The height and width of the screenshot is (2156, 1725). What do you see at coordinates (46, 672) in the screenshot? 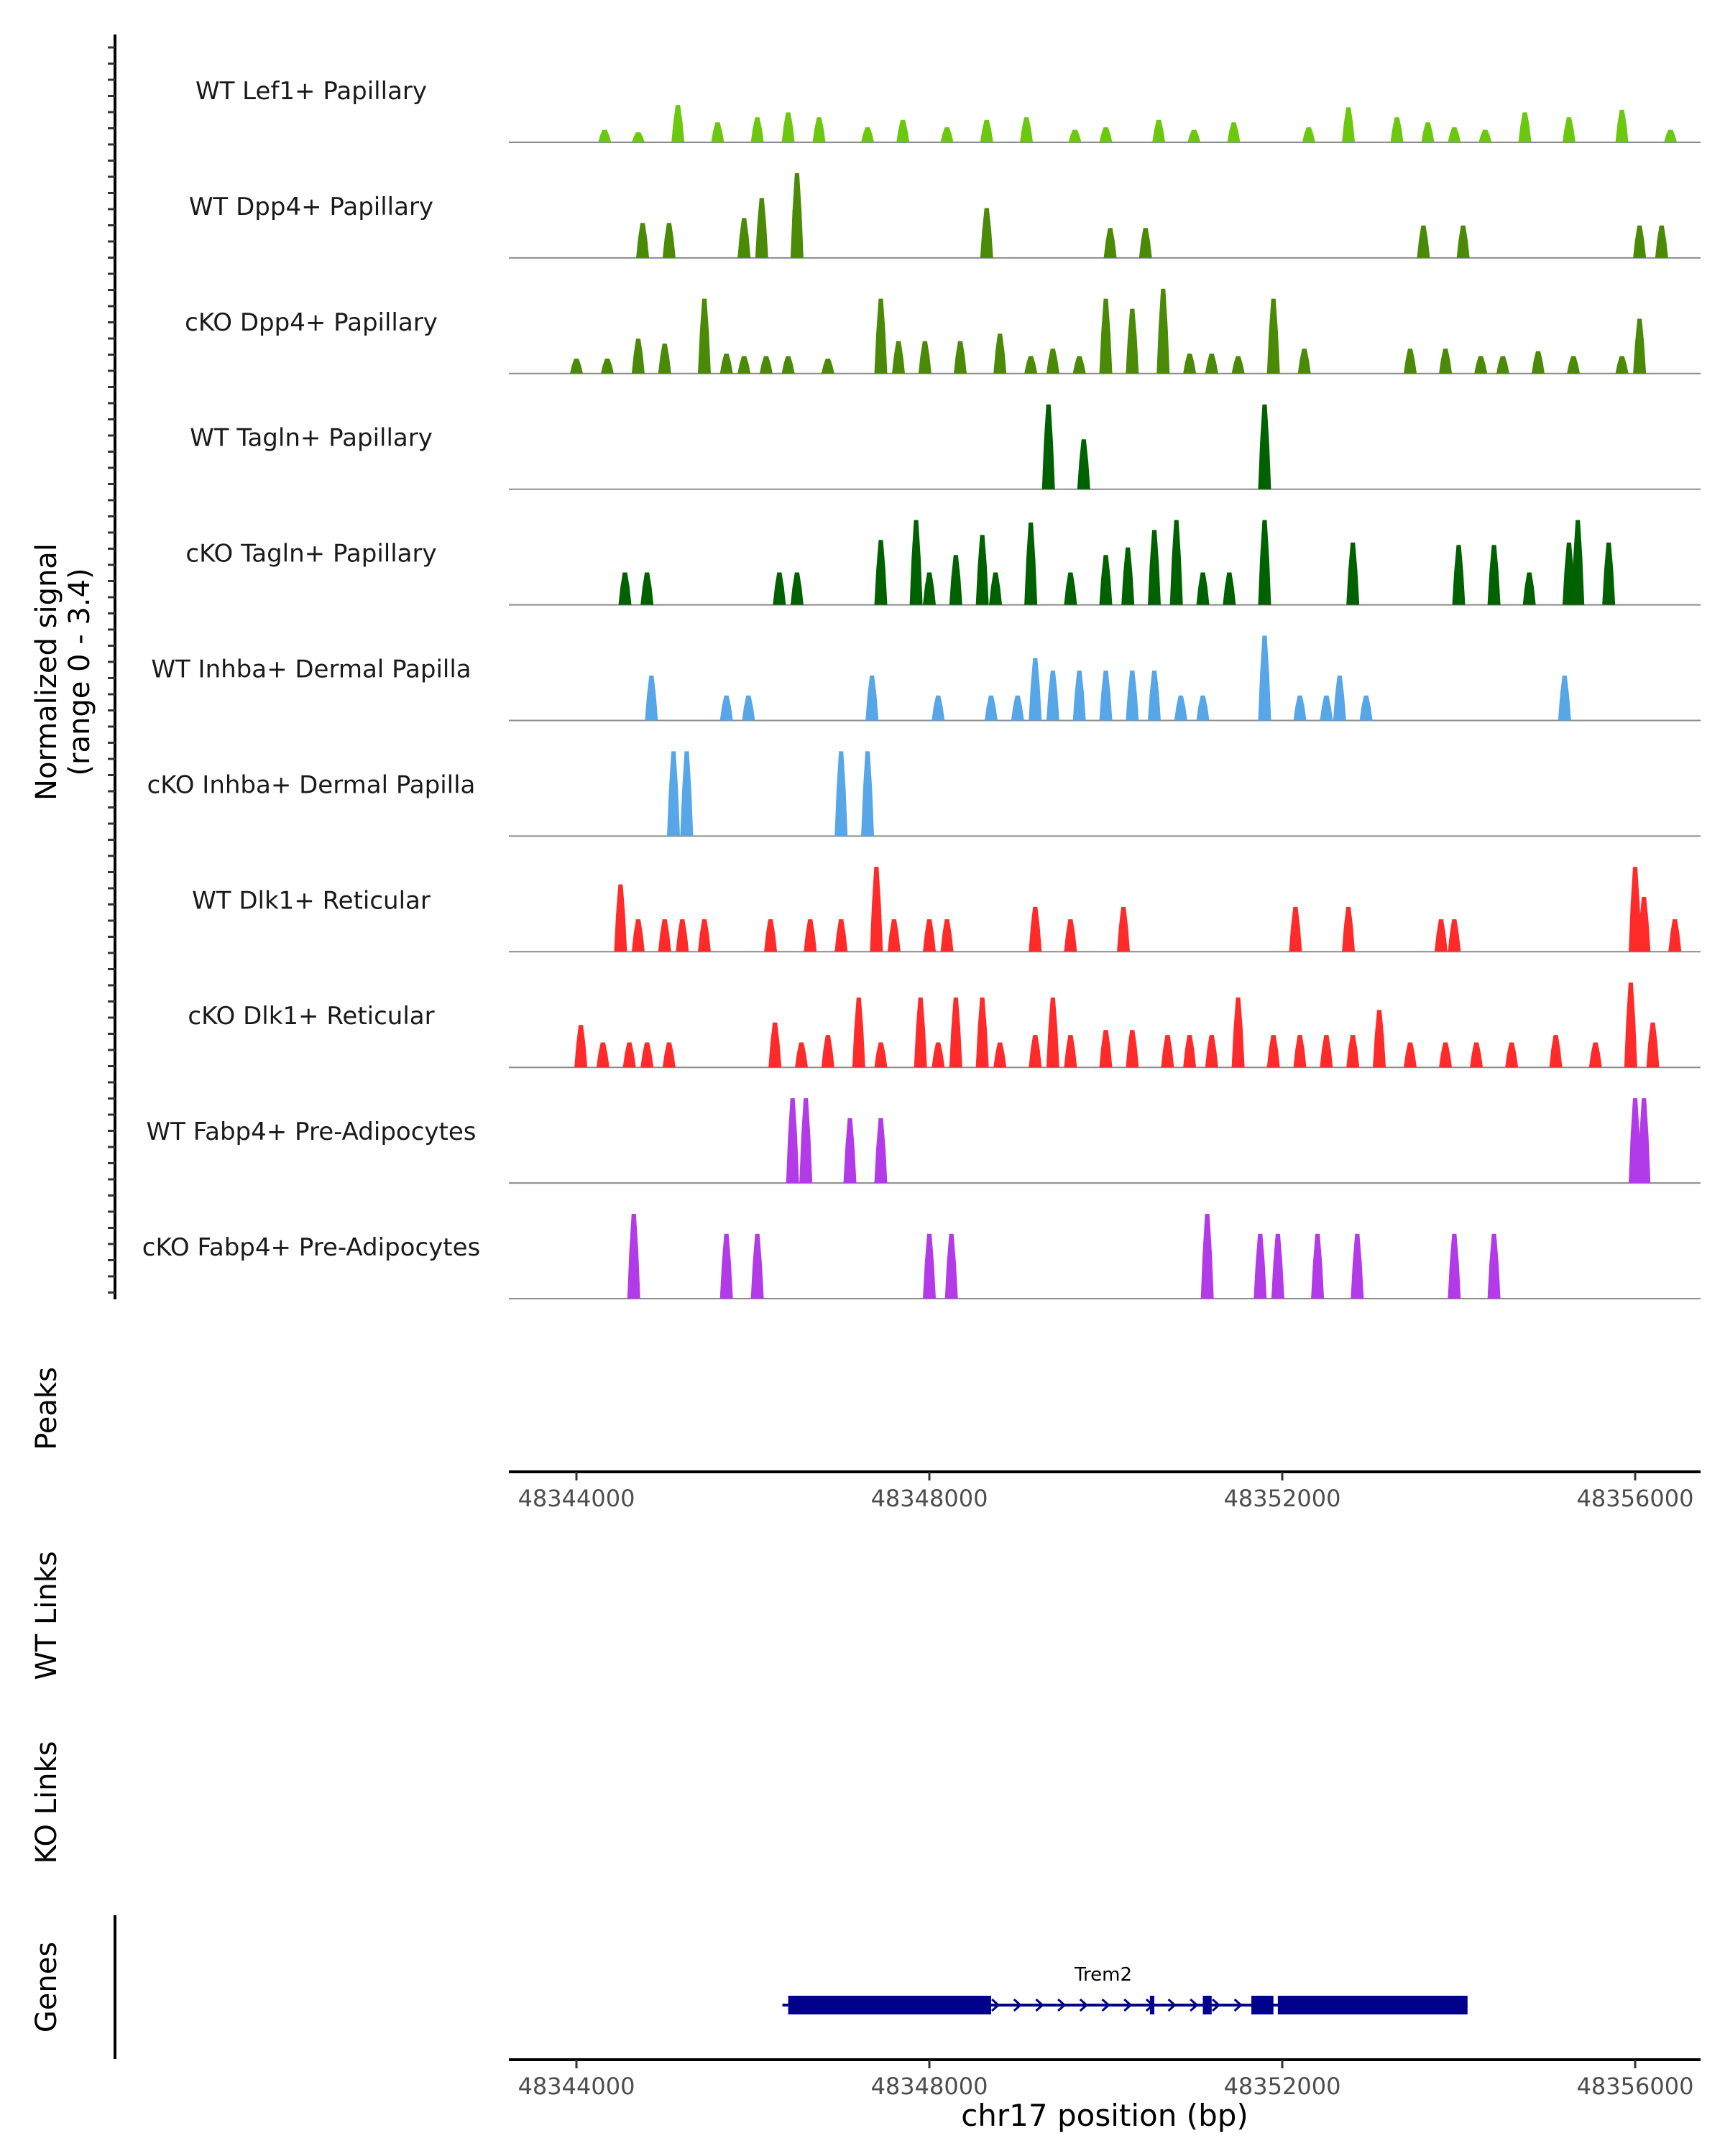
I see `signal-axis-label: Normalized signal` at bounding box center [46, 672].